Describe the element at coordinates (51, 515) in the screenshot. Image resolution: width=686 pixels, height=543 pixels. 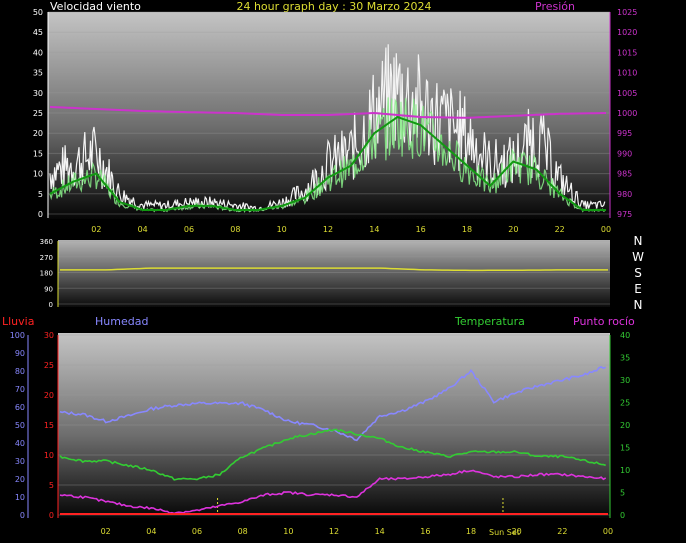
I see `rain-y-tick-label: 0` at that location.